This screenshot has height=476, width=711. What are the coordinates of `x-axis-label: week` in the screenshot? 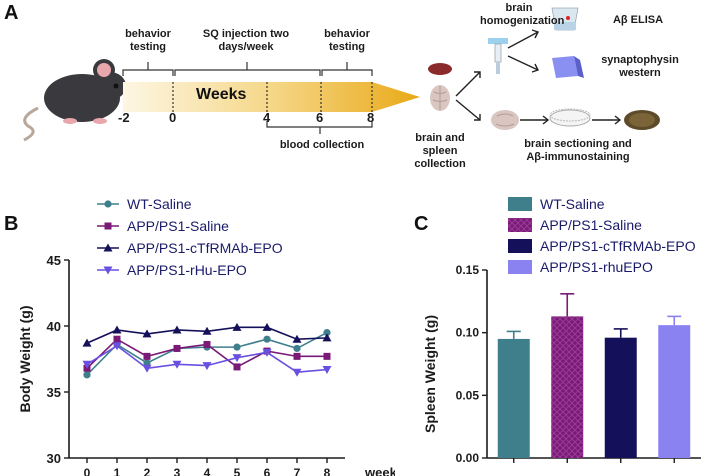 It's located at (379, 470).